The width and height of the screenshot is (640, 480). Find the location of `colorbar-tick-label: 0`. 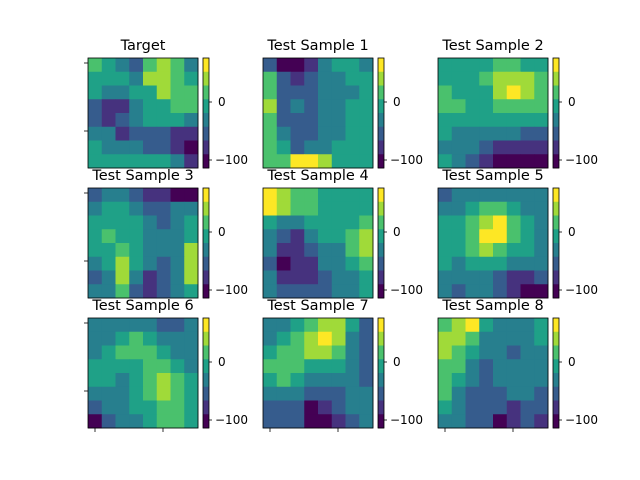

colorbar-tick-label: 0 is located at coordinates (222, 102).